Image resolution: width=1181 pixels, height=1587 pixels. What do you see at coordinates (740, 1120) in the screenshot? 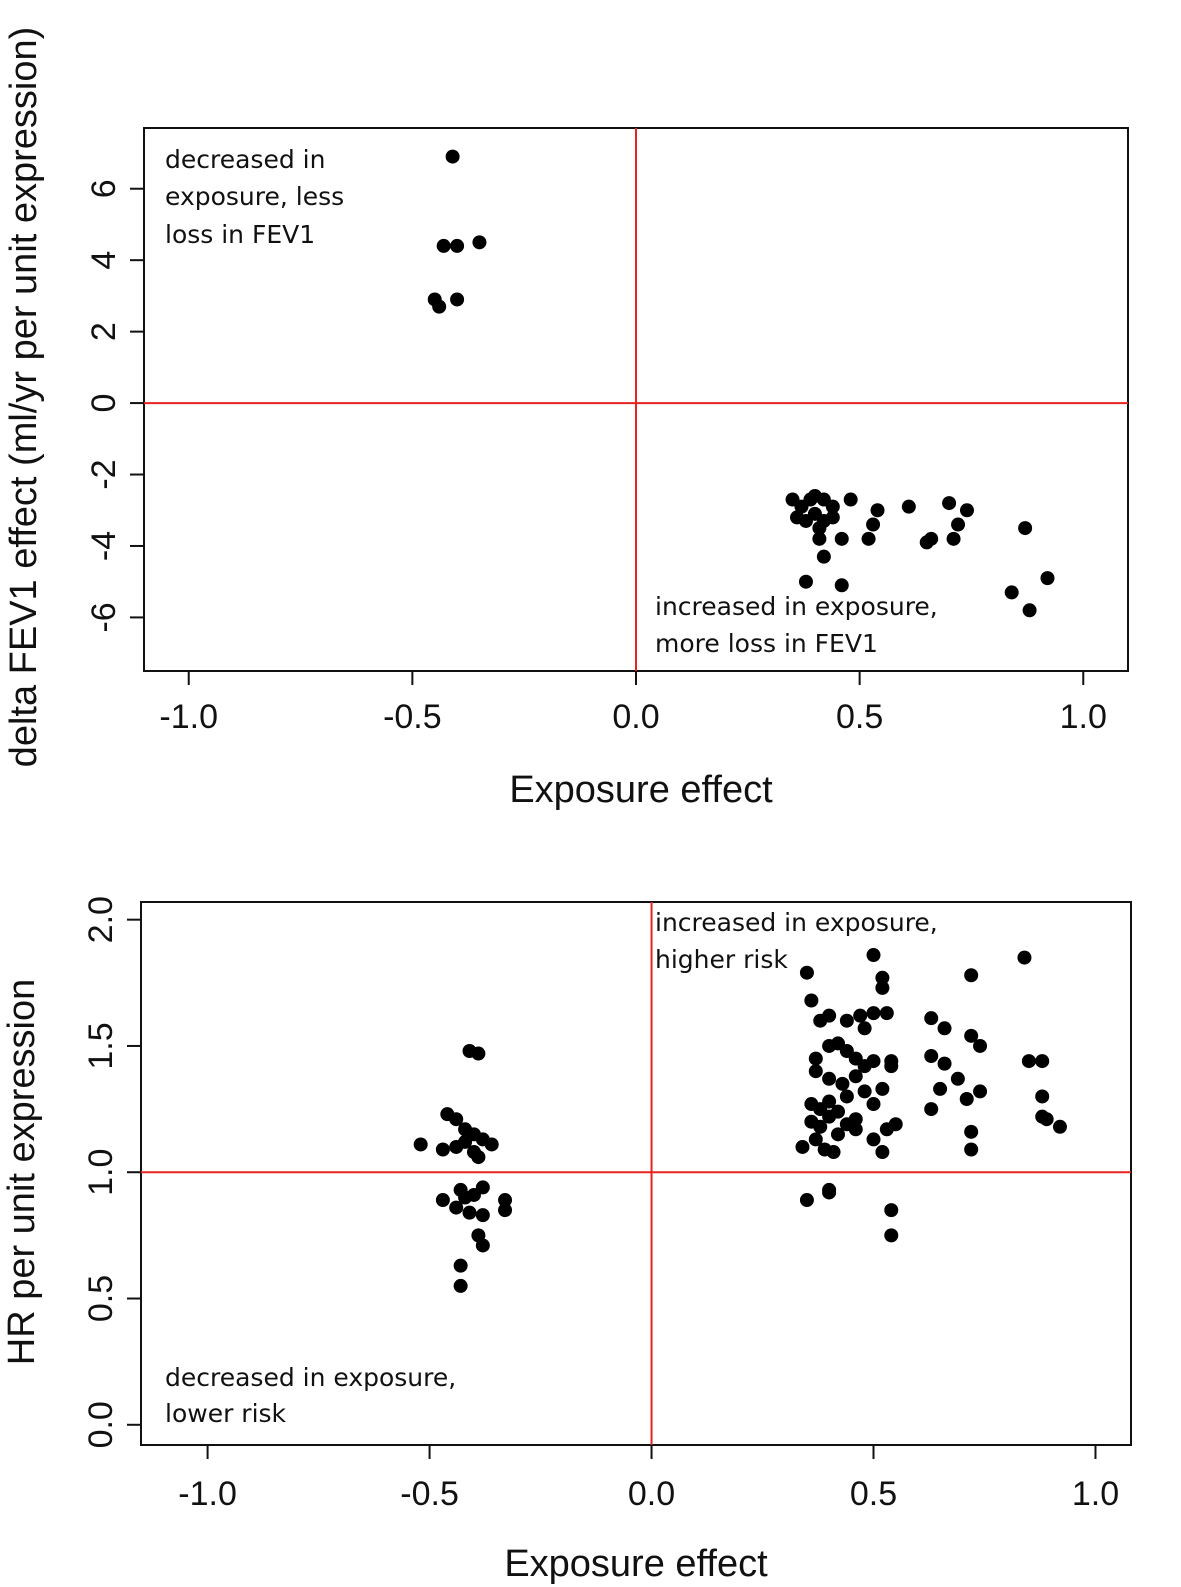
I see `bottom-data-points` at bounding box center [740, 1120].